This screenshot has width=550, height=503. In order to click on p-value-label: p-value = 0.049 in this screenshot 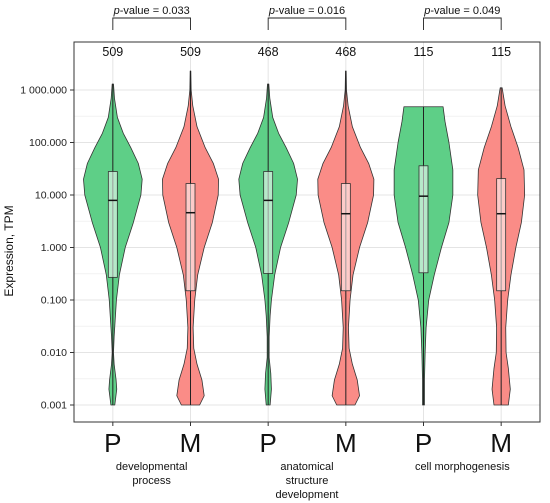, I will do `click(461, 11)`.